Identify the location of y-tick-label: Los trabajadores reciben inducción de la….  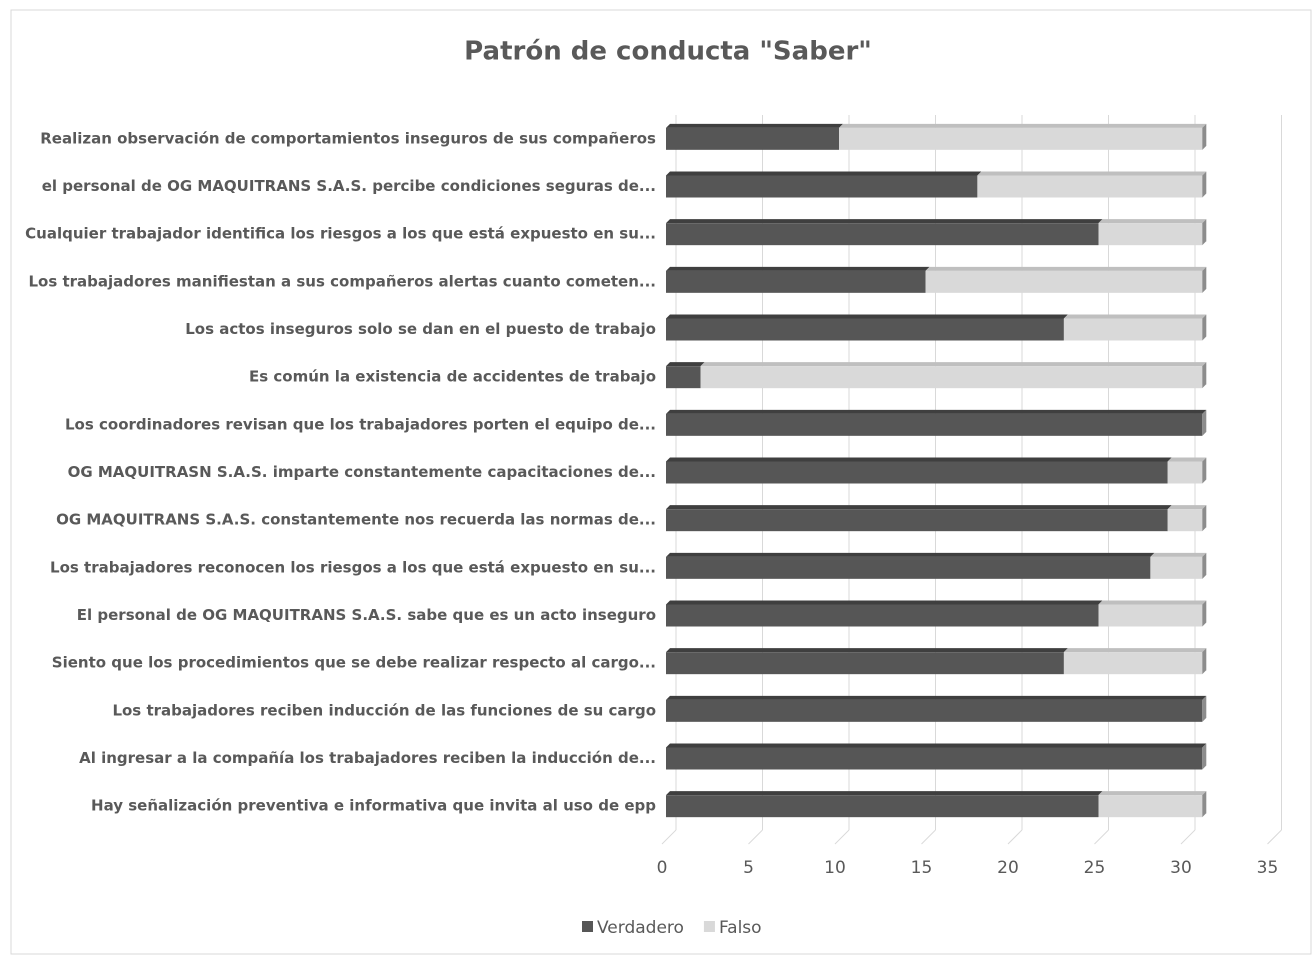
(384, 710).